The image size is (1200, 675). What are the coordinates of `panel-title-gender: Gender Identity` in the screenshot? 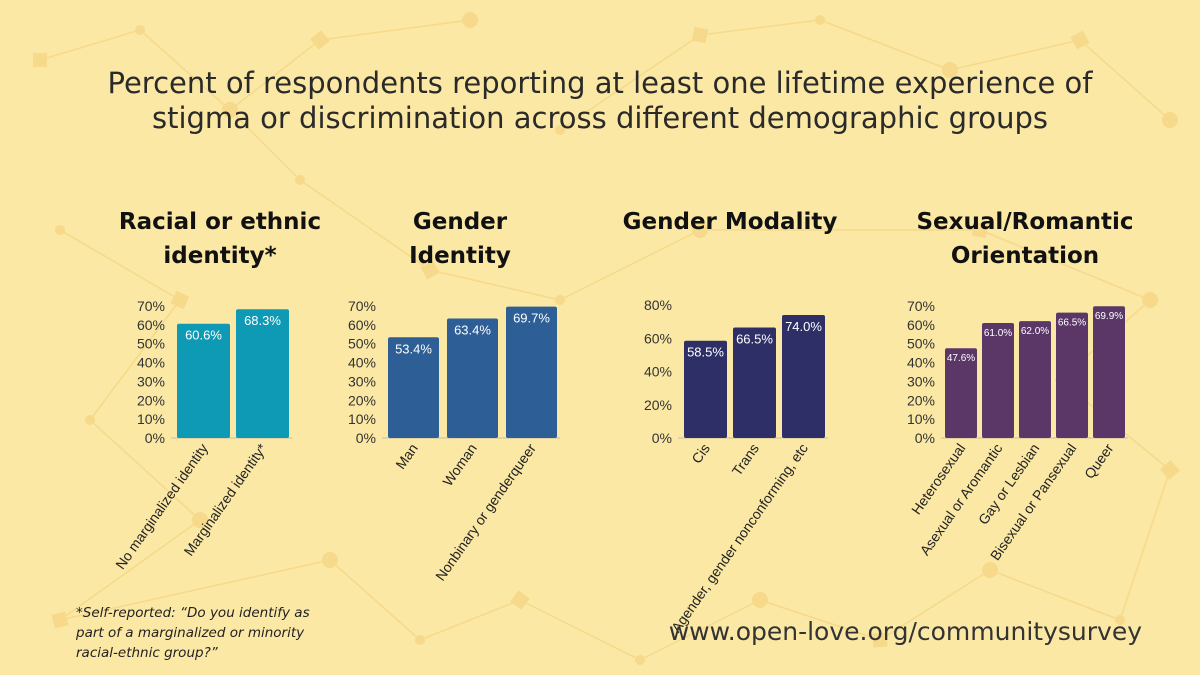 It's located at (460, 239).